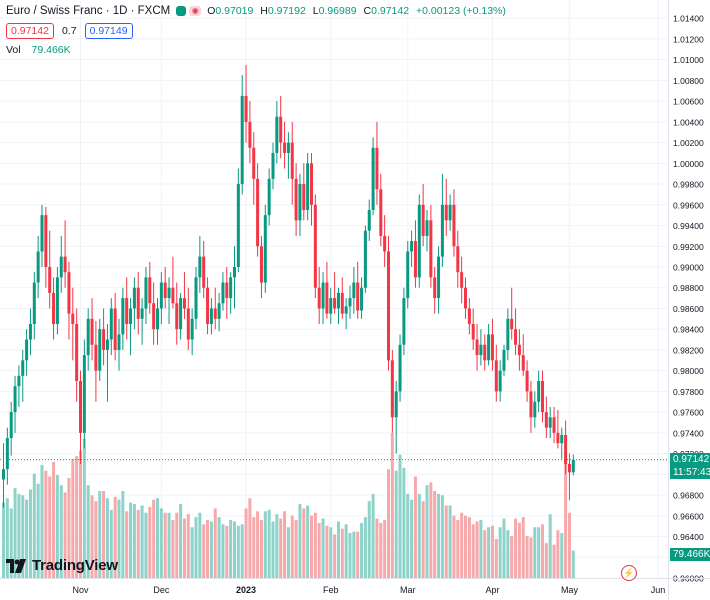  What do you see at coordinates (688, 164) in the screenshot?
I see `price-tick-label: 1.00000` at bounding box center [688, 164].